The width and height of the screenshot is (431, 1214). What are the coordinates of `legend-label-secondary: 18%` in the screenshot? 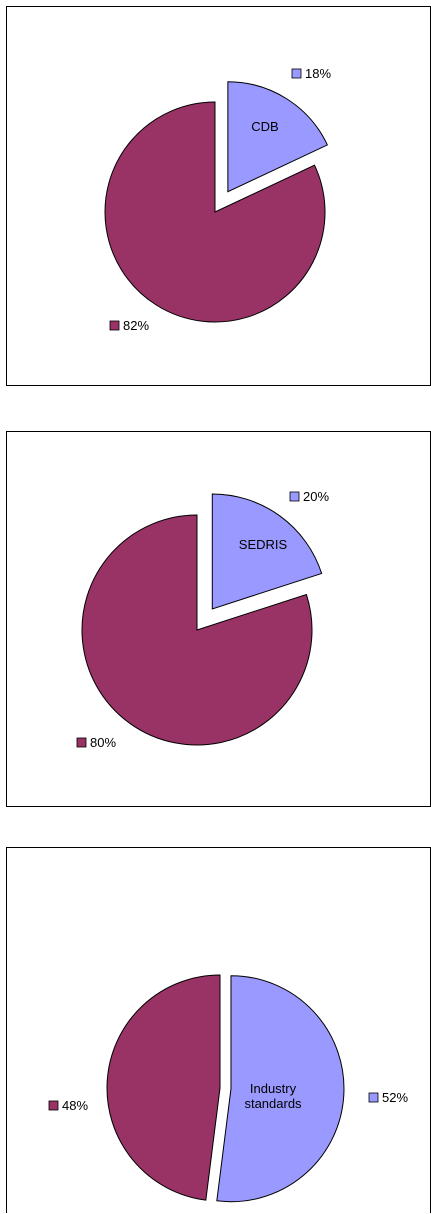 It's located at (318, 73).